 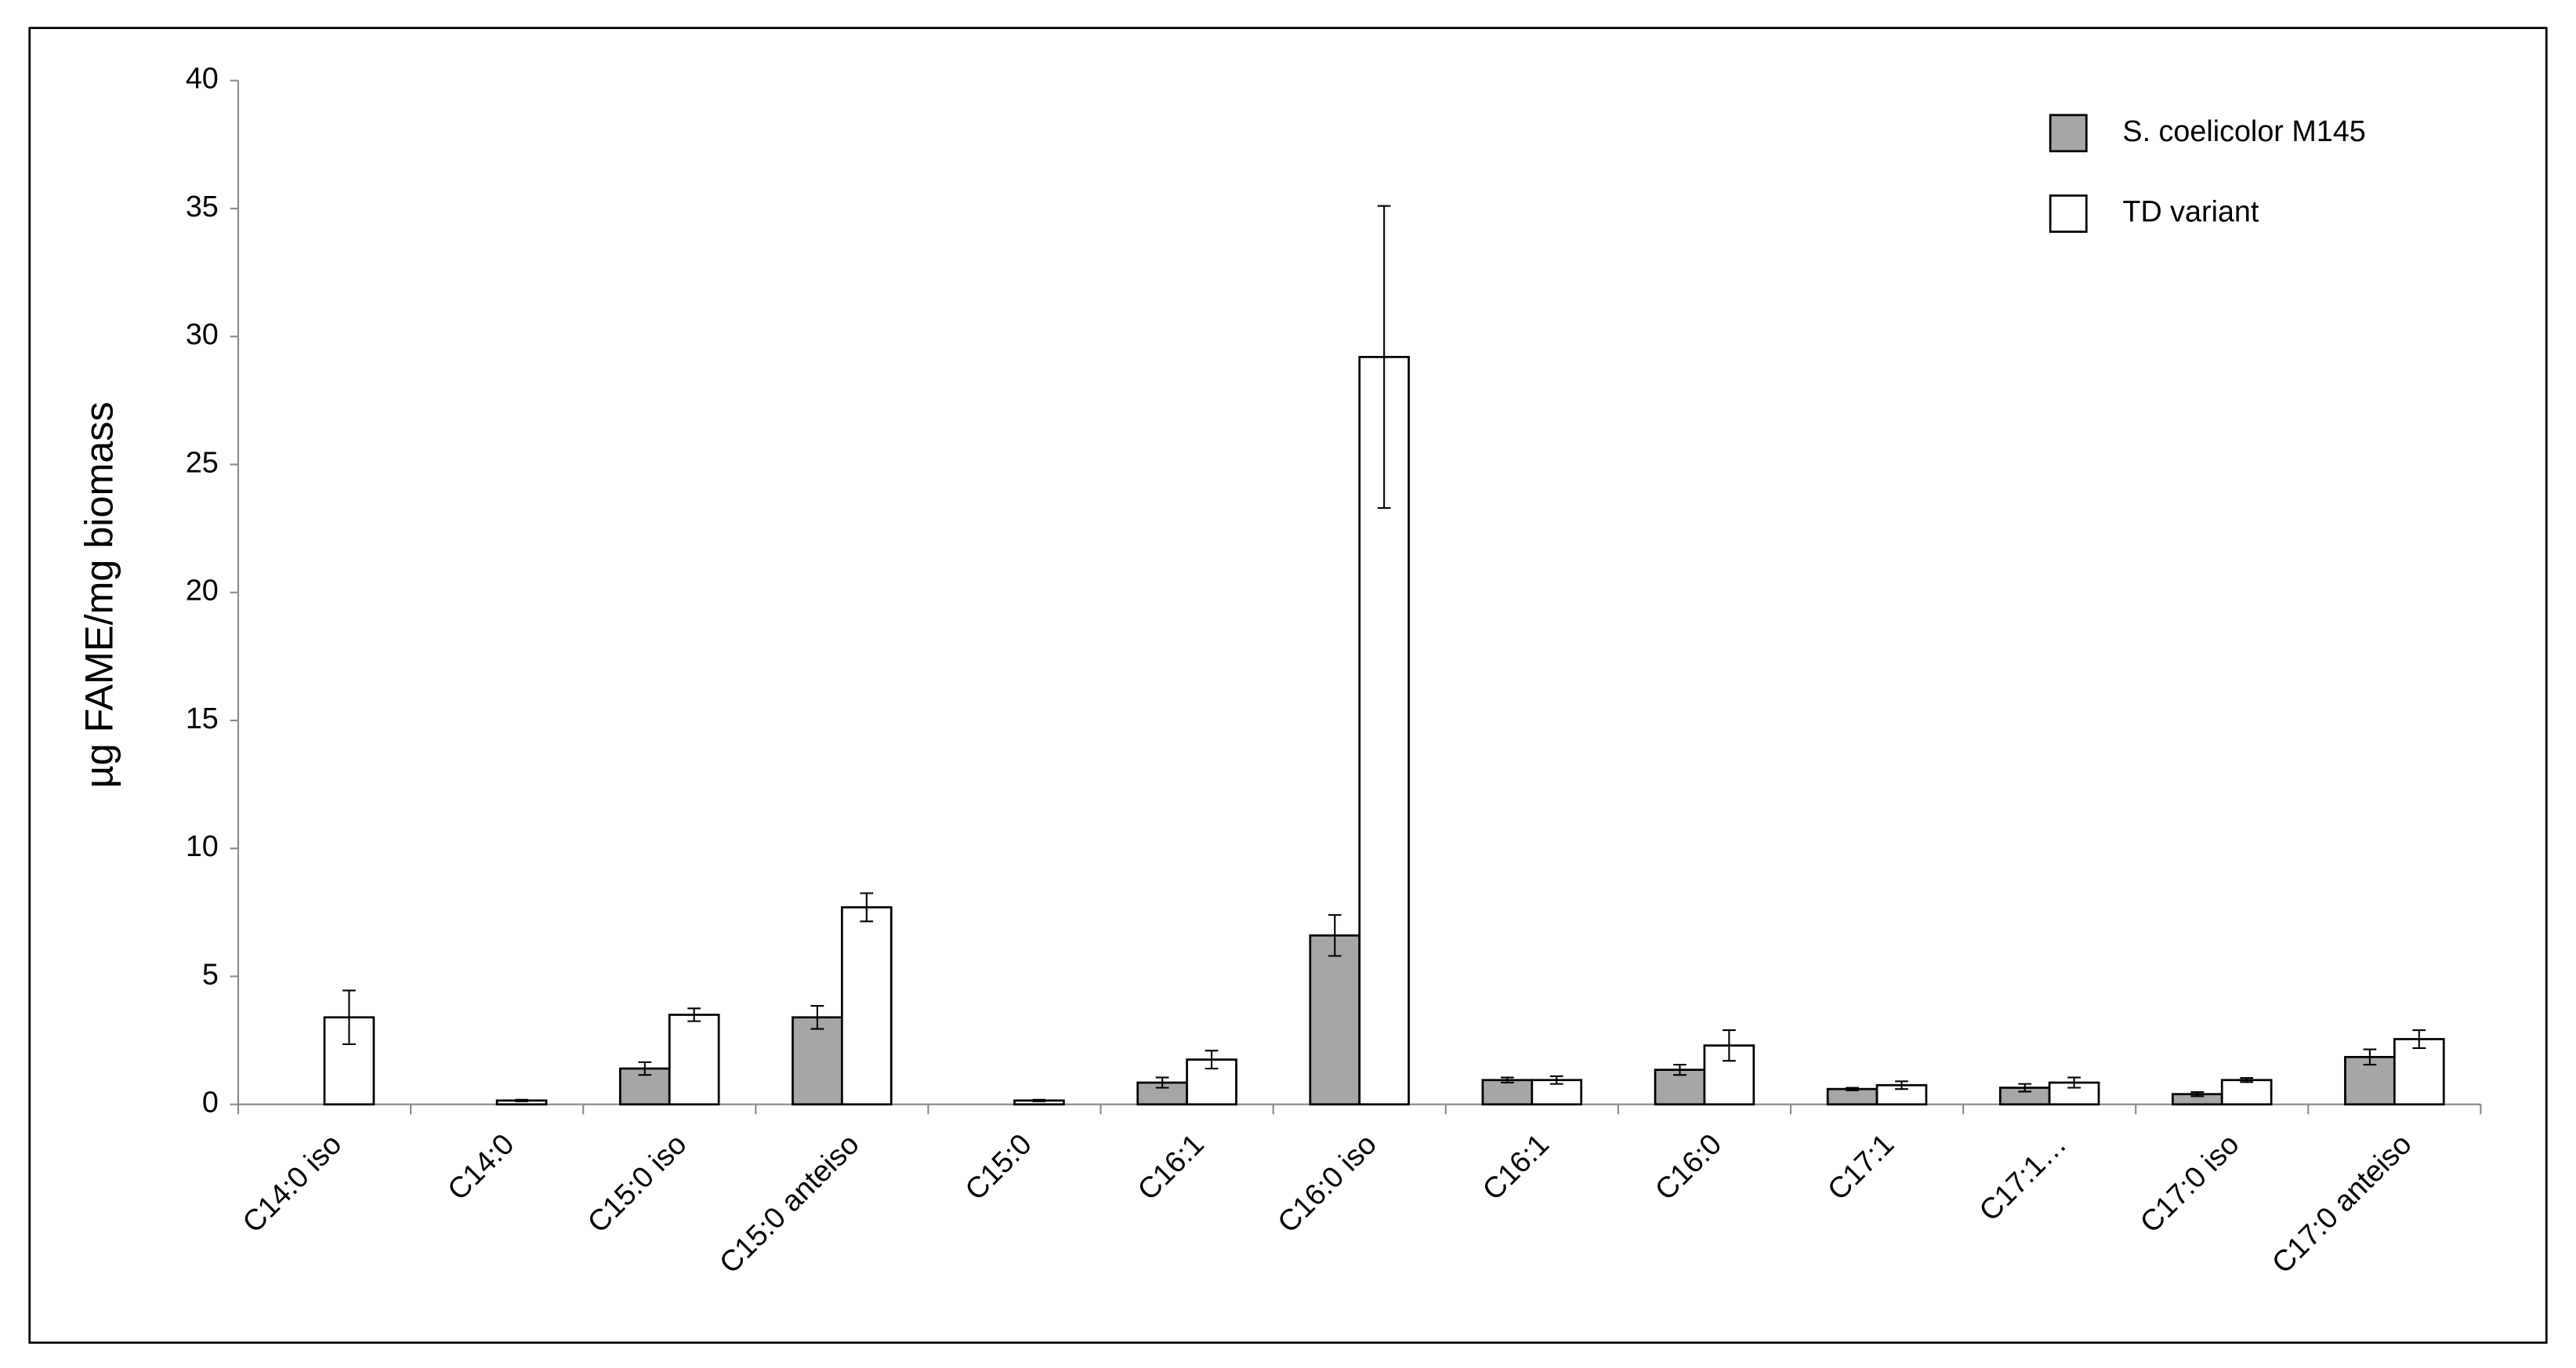 I want to click on y-tick-label: 5, so click(x=210, y=973).